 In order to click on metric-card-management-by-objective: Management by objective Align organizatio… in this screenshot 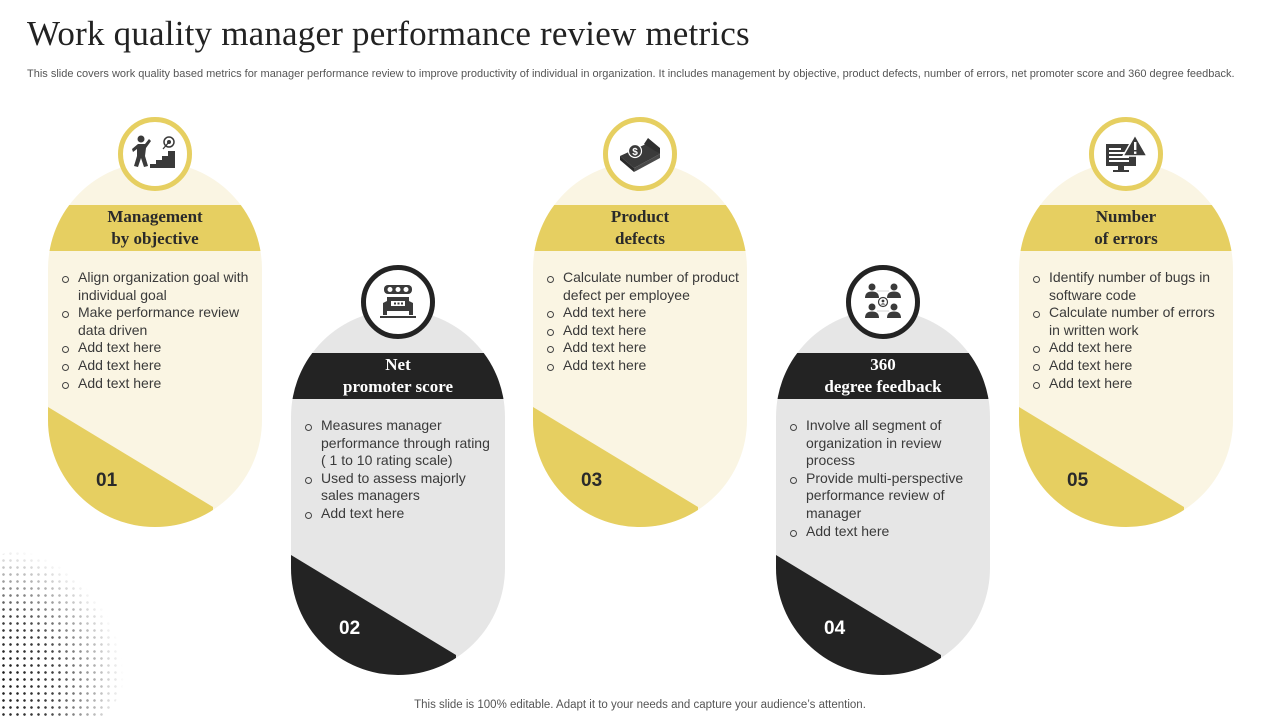, I will do `click(155, 322)`.